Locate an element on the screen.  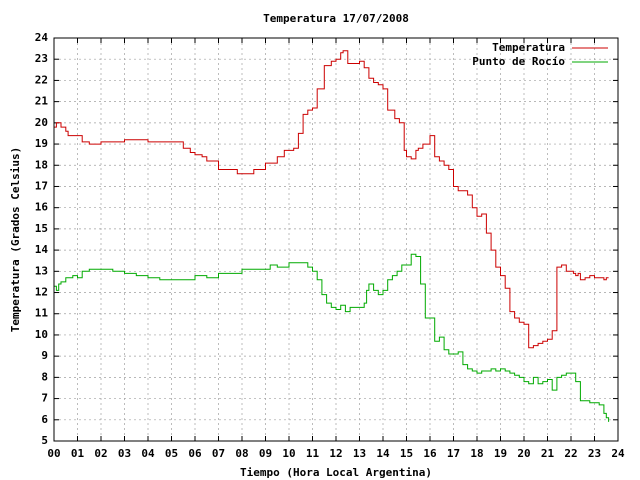
x-tick-label: 06 is located at coordinates (195, 453).